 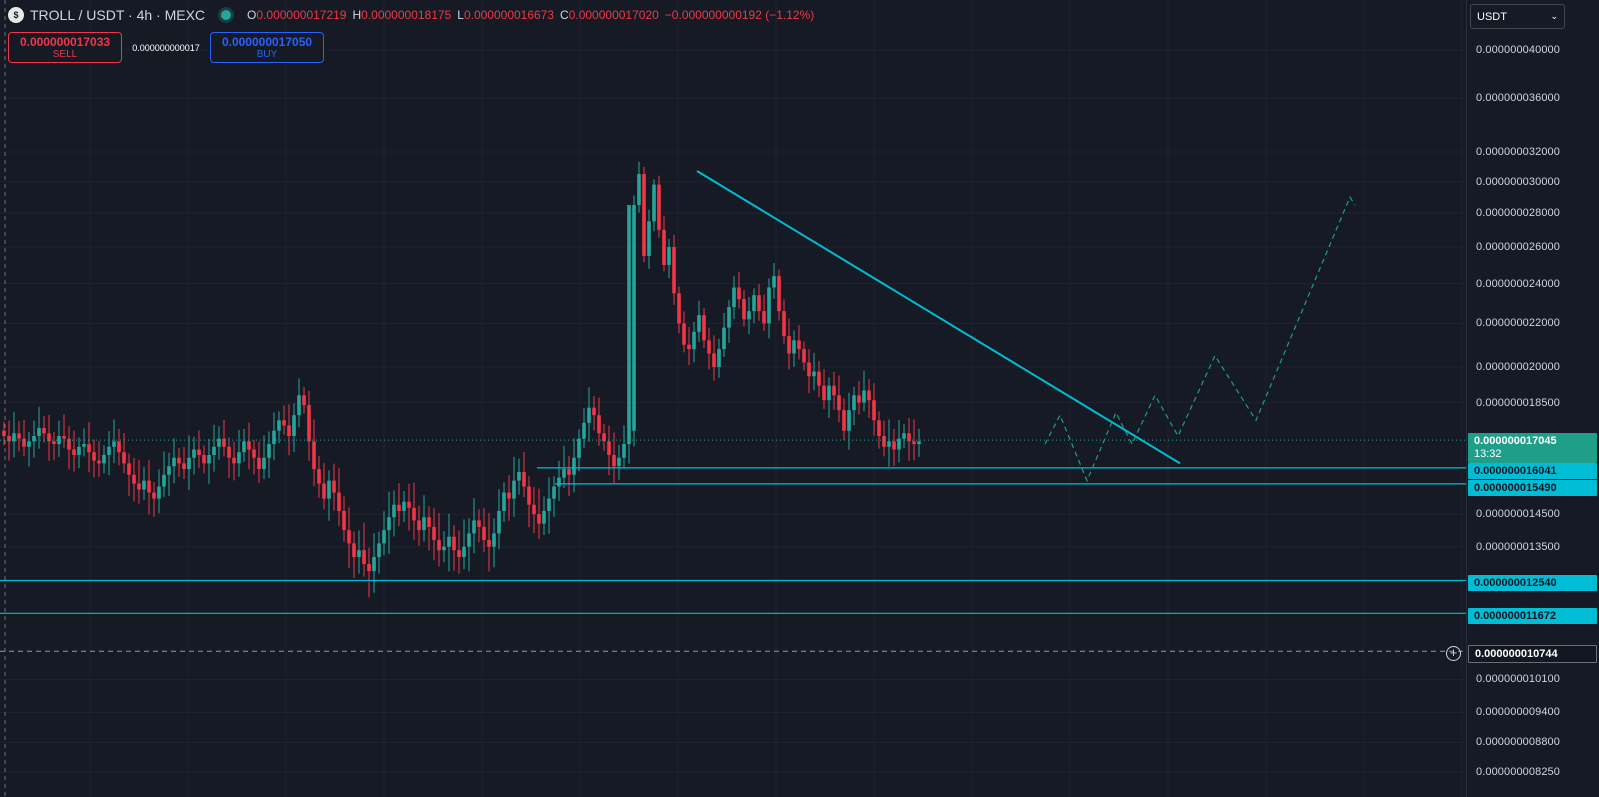 What do you see at coordinates (118, 15) in the screenshot?
I see `symbol-title: TROLL / USDT · 4h · MEXC` at bounding box center [118, 15].